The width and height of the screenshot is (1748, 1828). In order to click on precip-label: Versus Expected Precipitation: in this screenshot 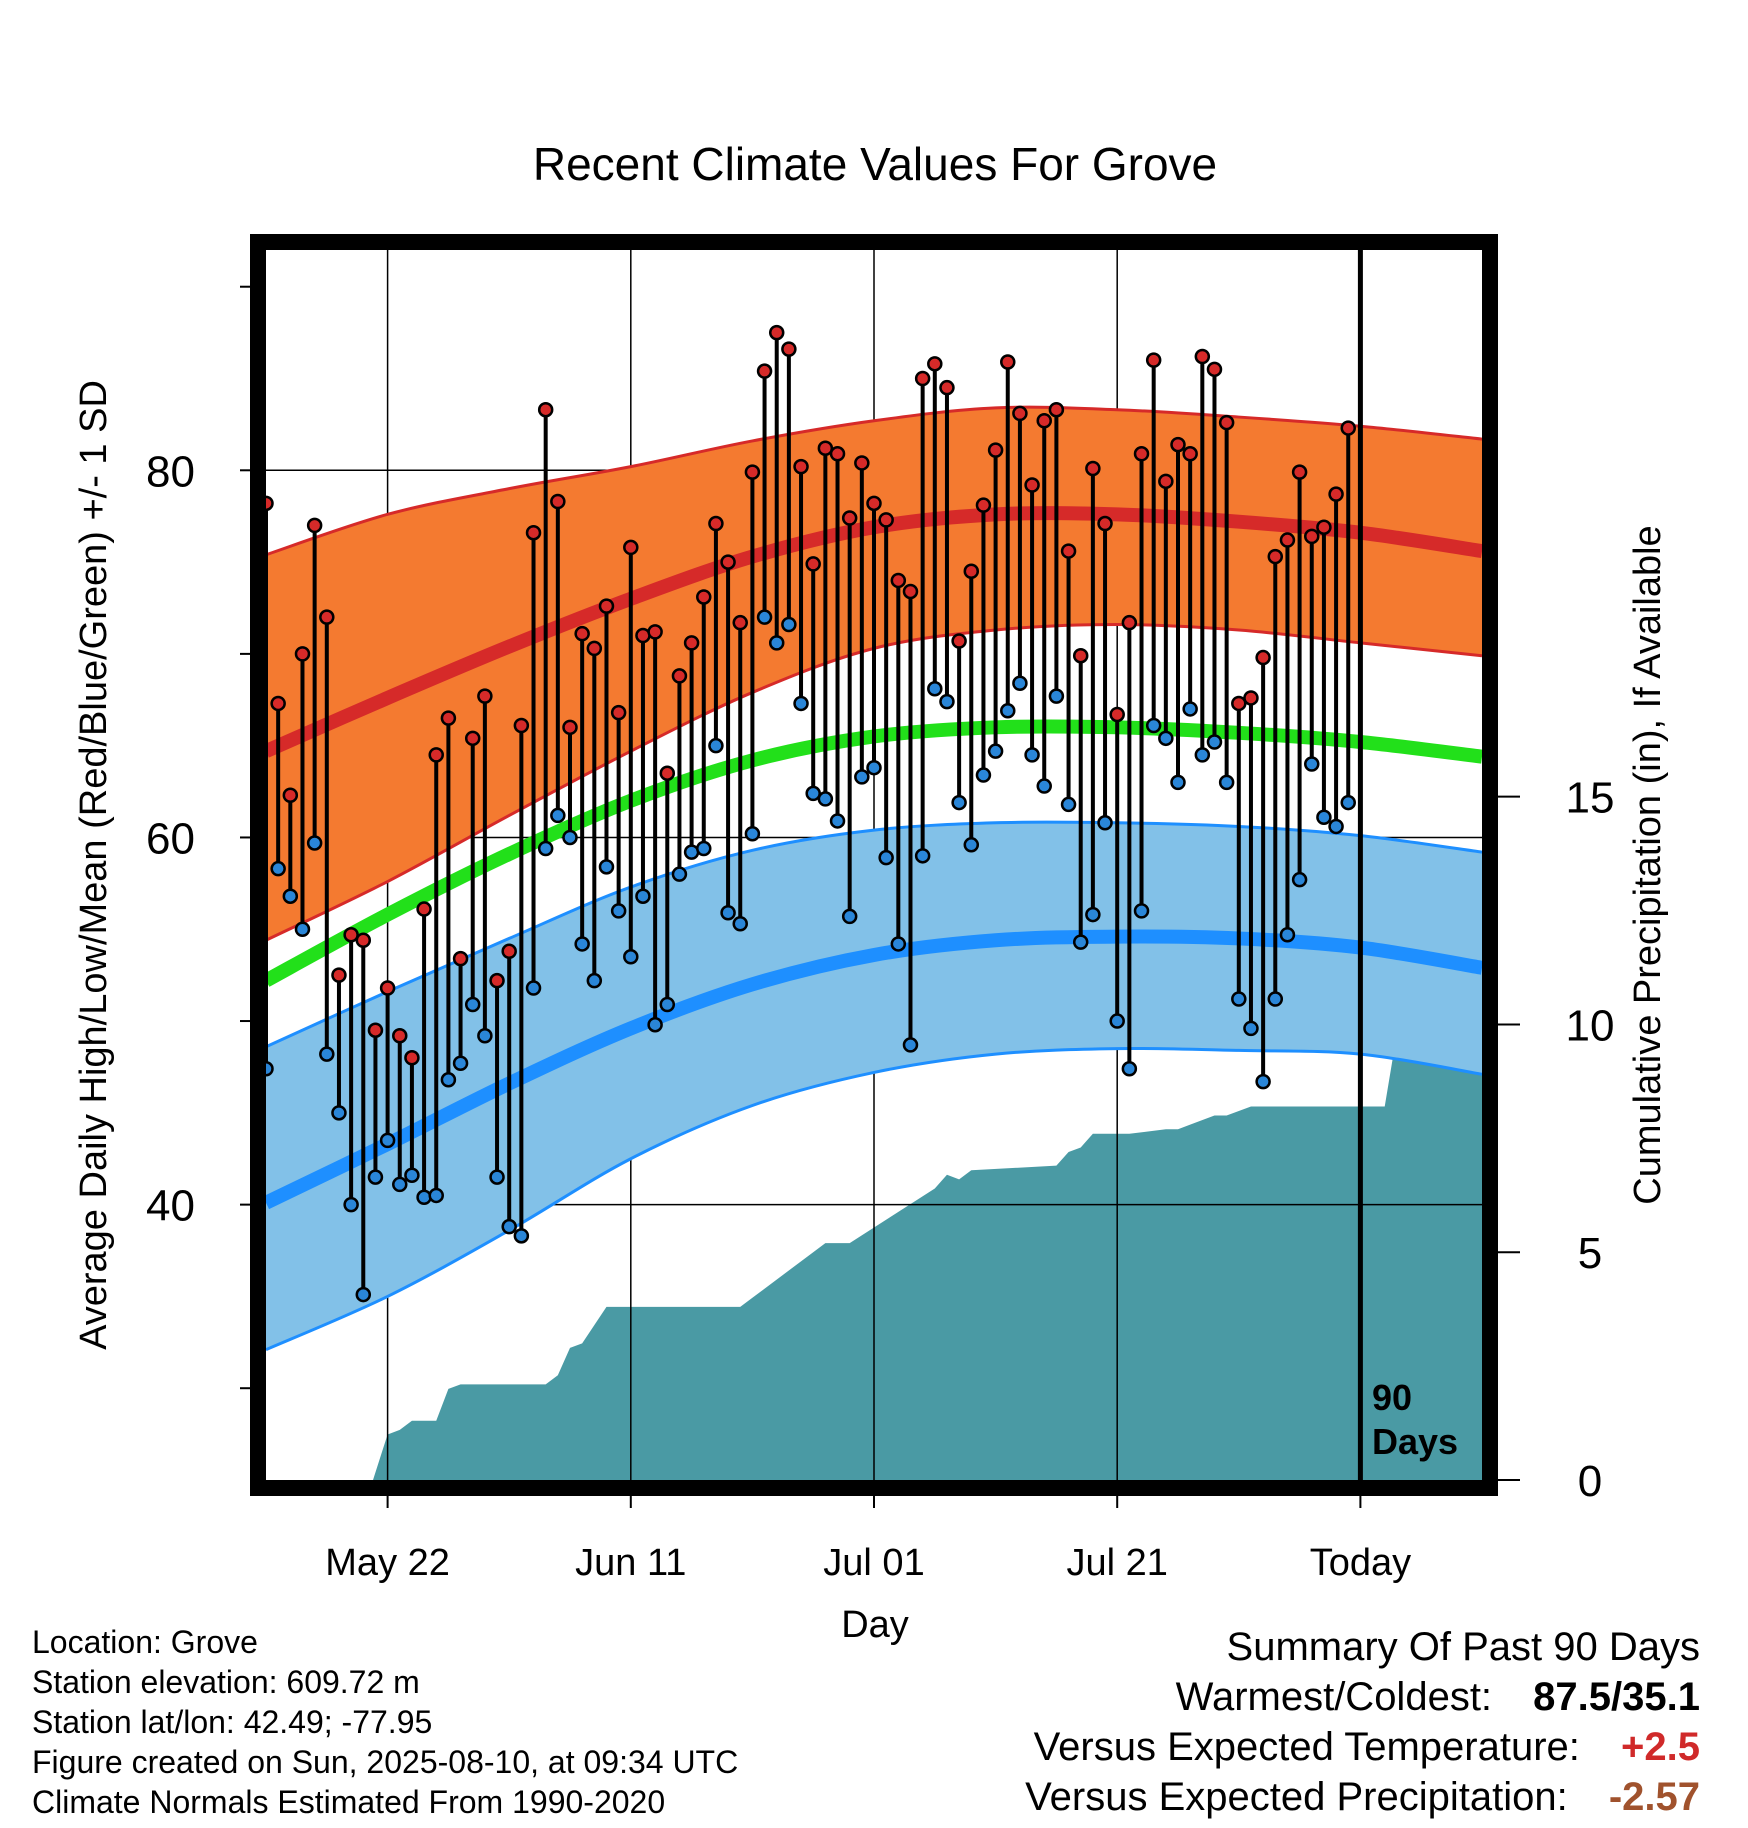, I will do `click(1296, 1797)`.